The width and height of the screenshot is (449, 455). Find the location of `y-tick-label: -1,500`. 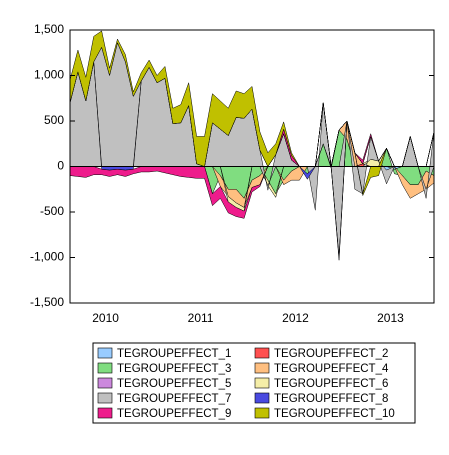

y-tick-label: -1,500 is located at coordinates (47, 302).